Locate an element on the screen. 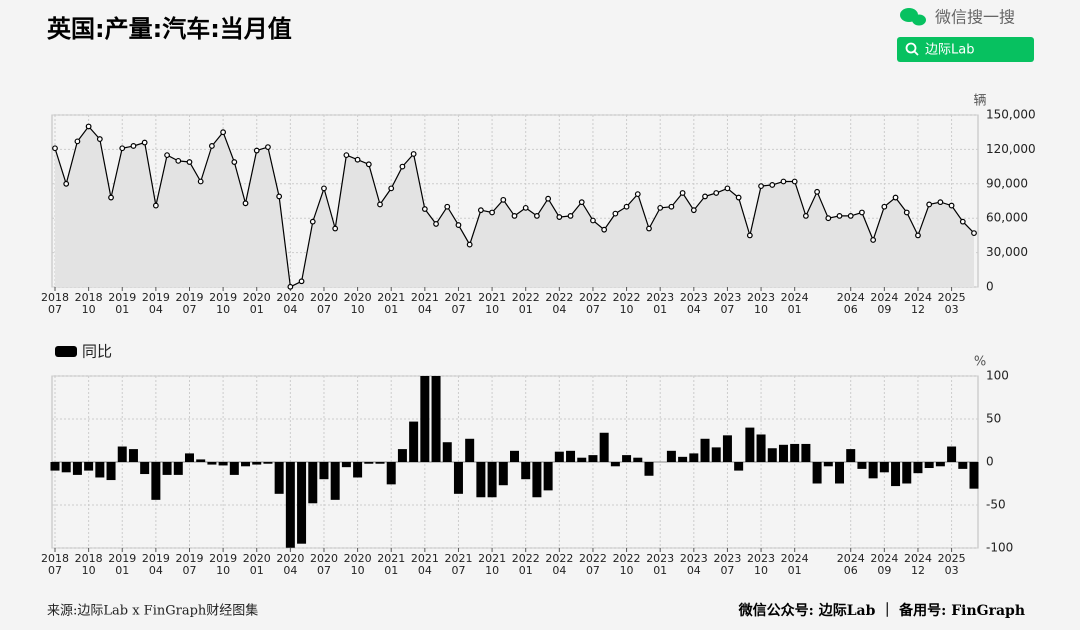  search-button is located at coordinates (965, 49).